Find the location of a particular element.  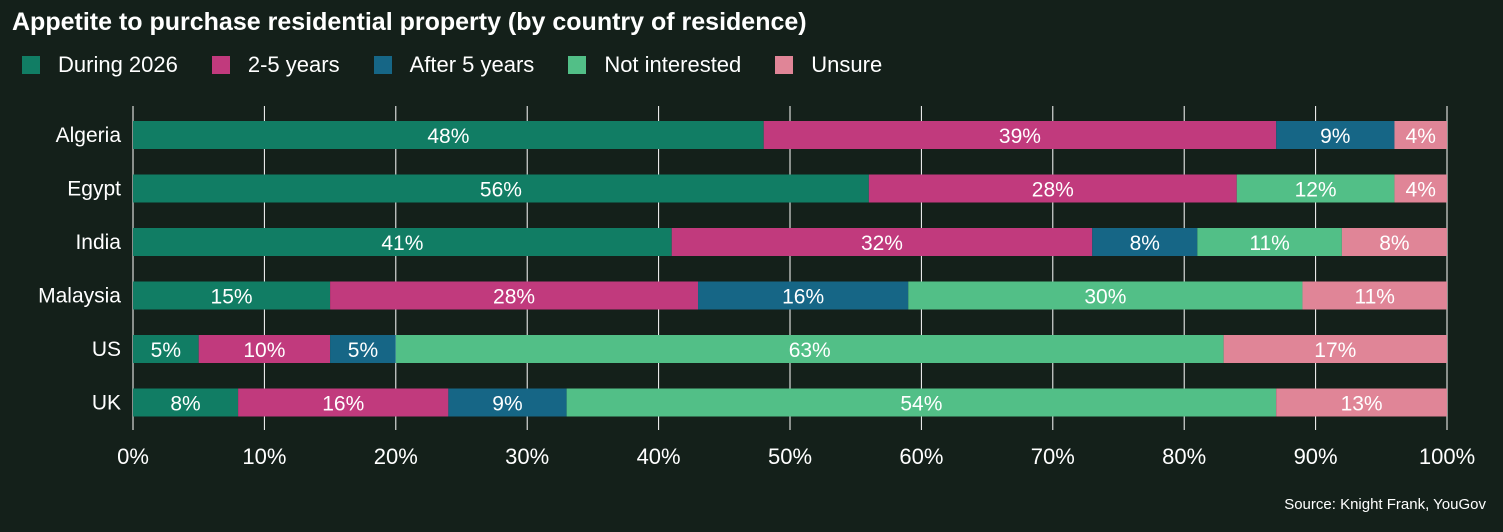

data-label: 56% is located at coordinates (501, 190).